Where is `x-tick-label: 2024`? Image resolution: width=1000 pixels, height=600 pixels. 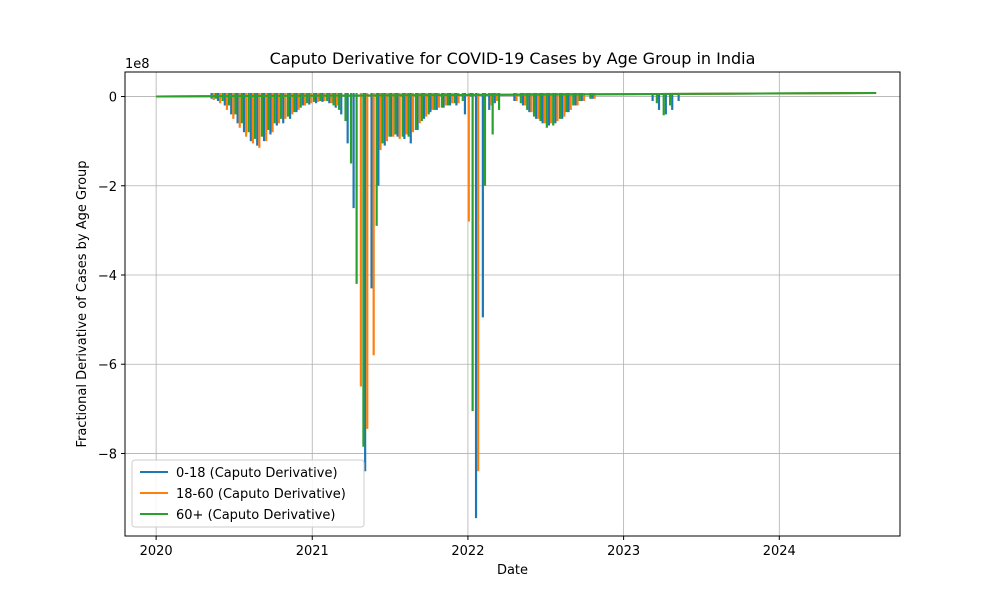 x-tick-label: 2024 is located at coordinates (779, 551).